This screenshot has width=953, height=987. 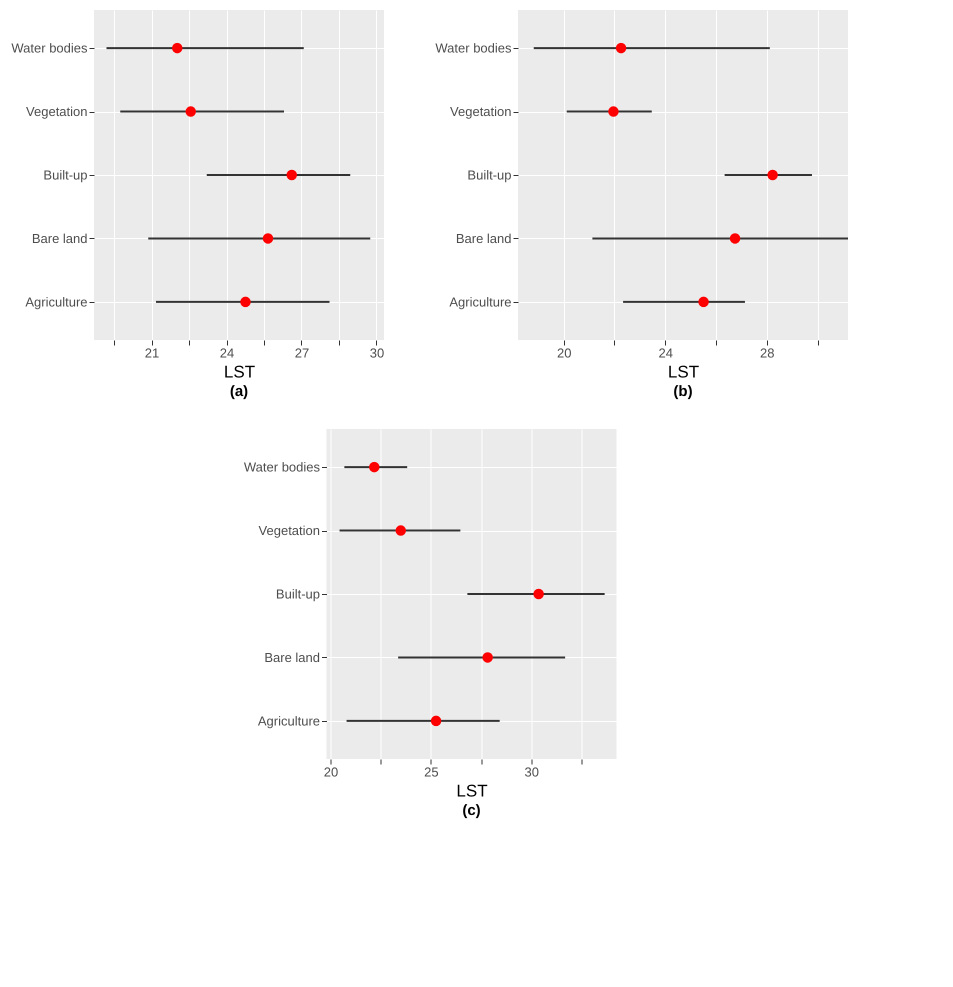 I want to click on text: (a), so click(x=239, y=391).